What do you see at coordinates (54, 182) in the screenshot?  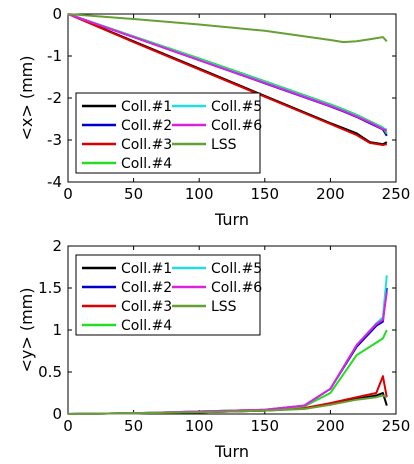 I see `y-tick-label: -4` at bounding box center [54, 182].